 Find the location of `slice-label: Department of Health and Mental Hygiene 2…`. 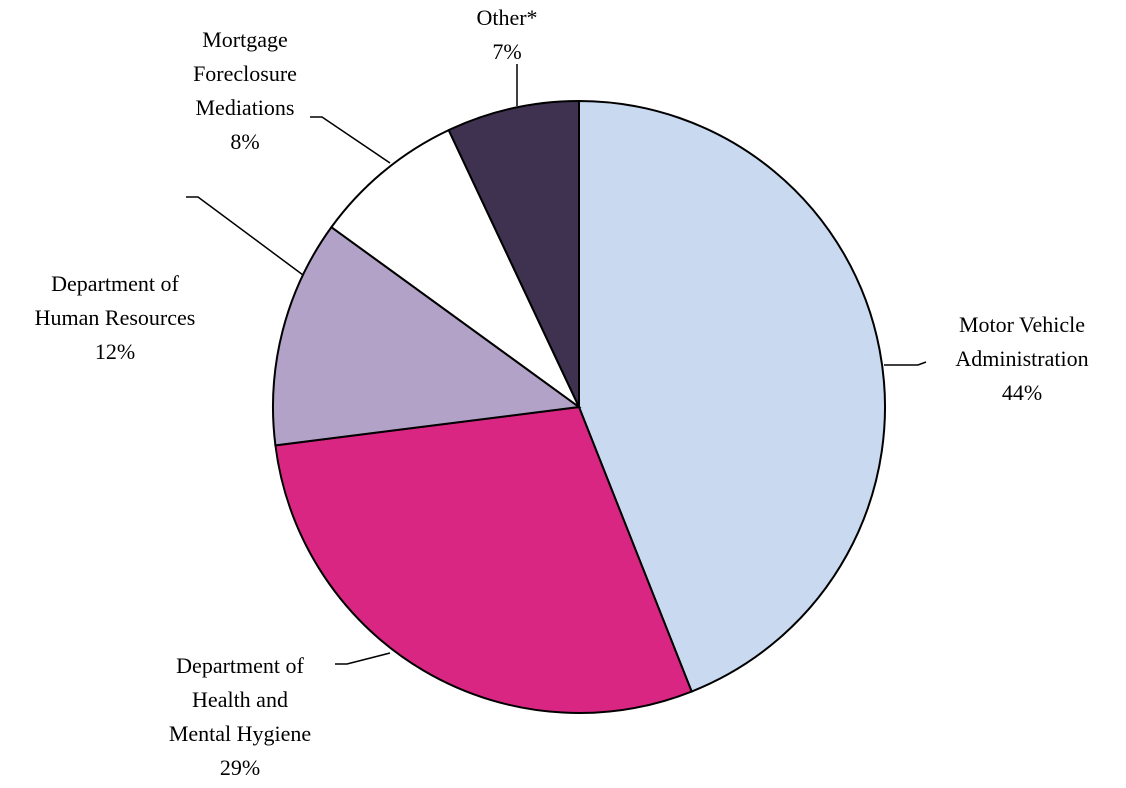

slice-label: Department of Health and Mental Hygiene 2… is located at coordinates (240, 717).